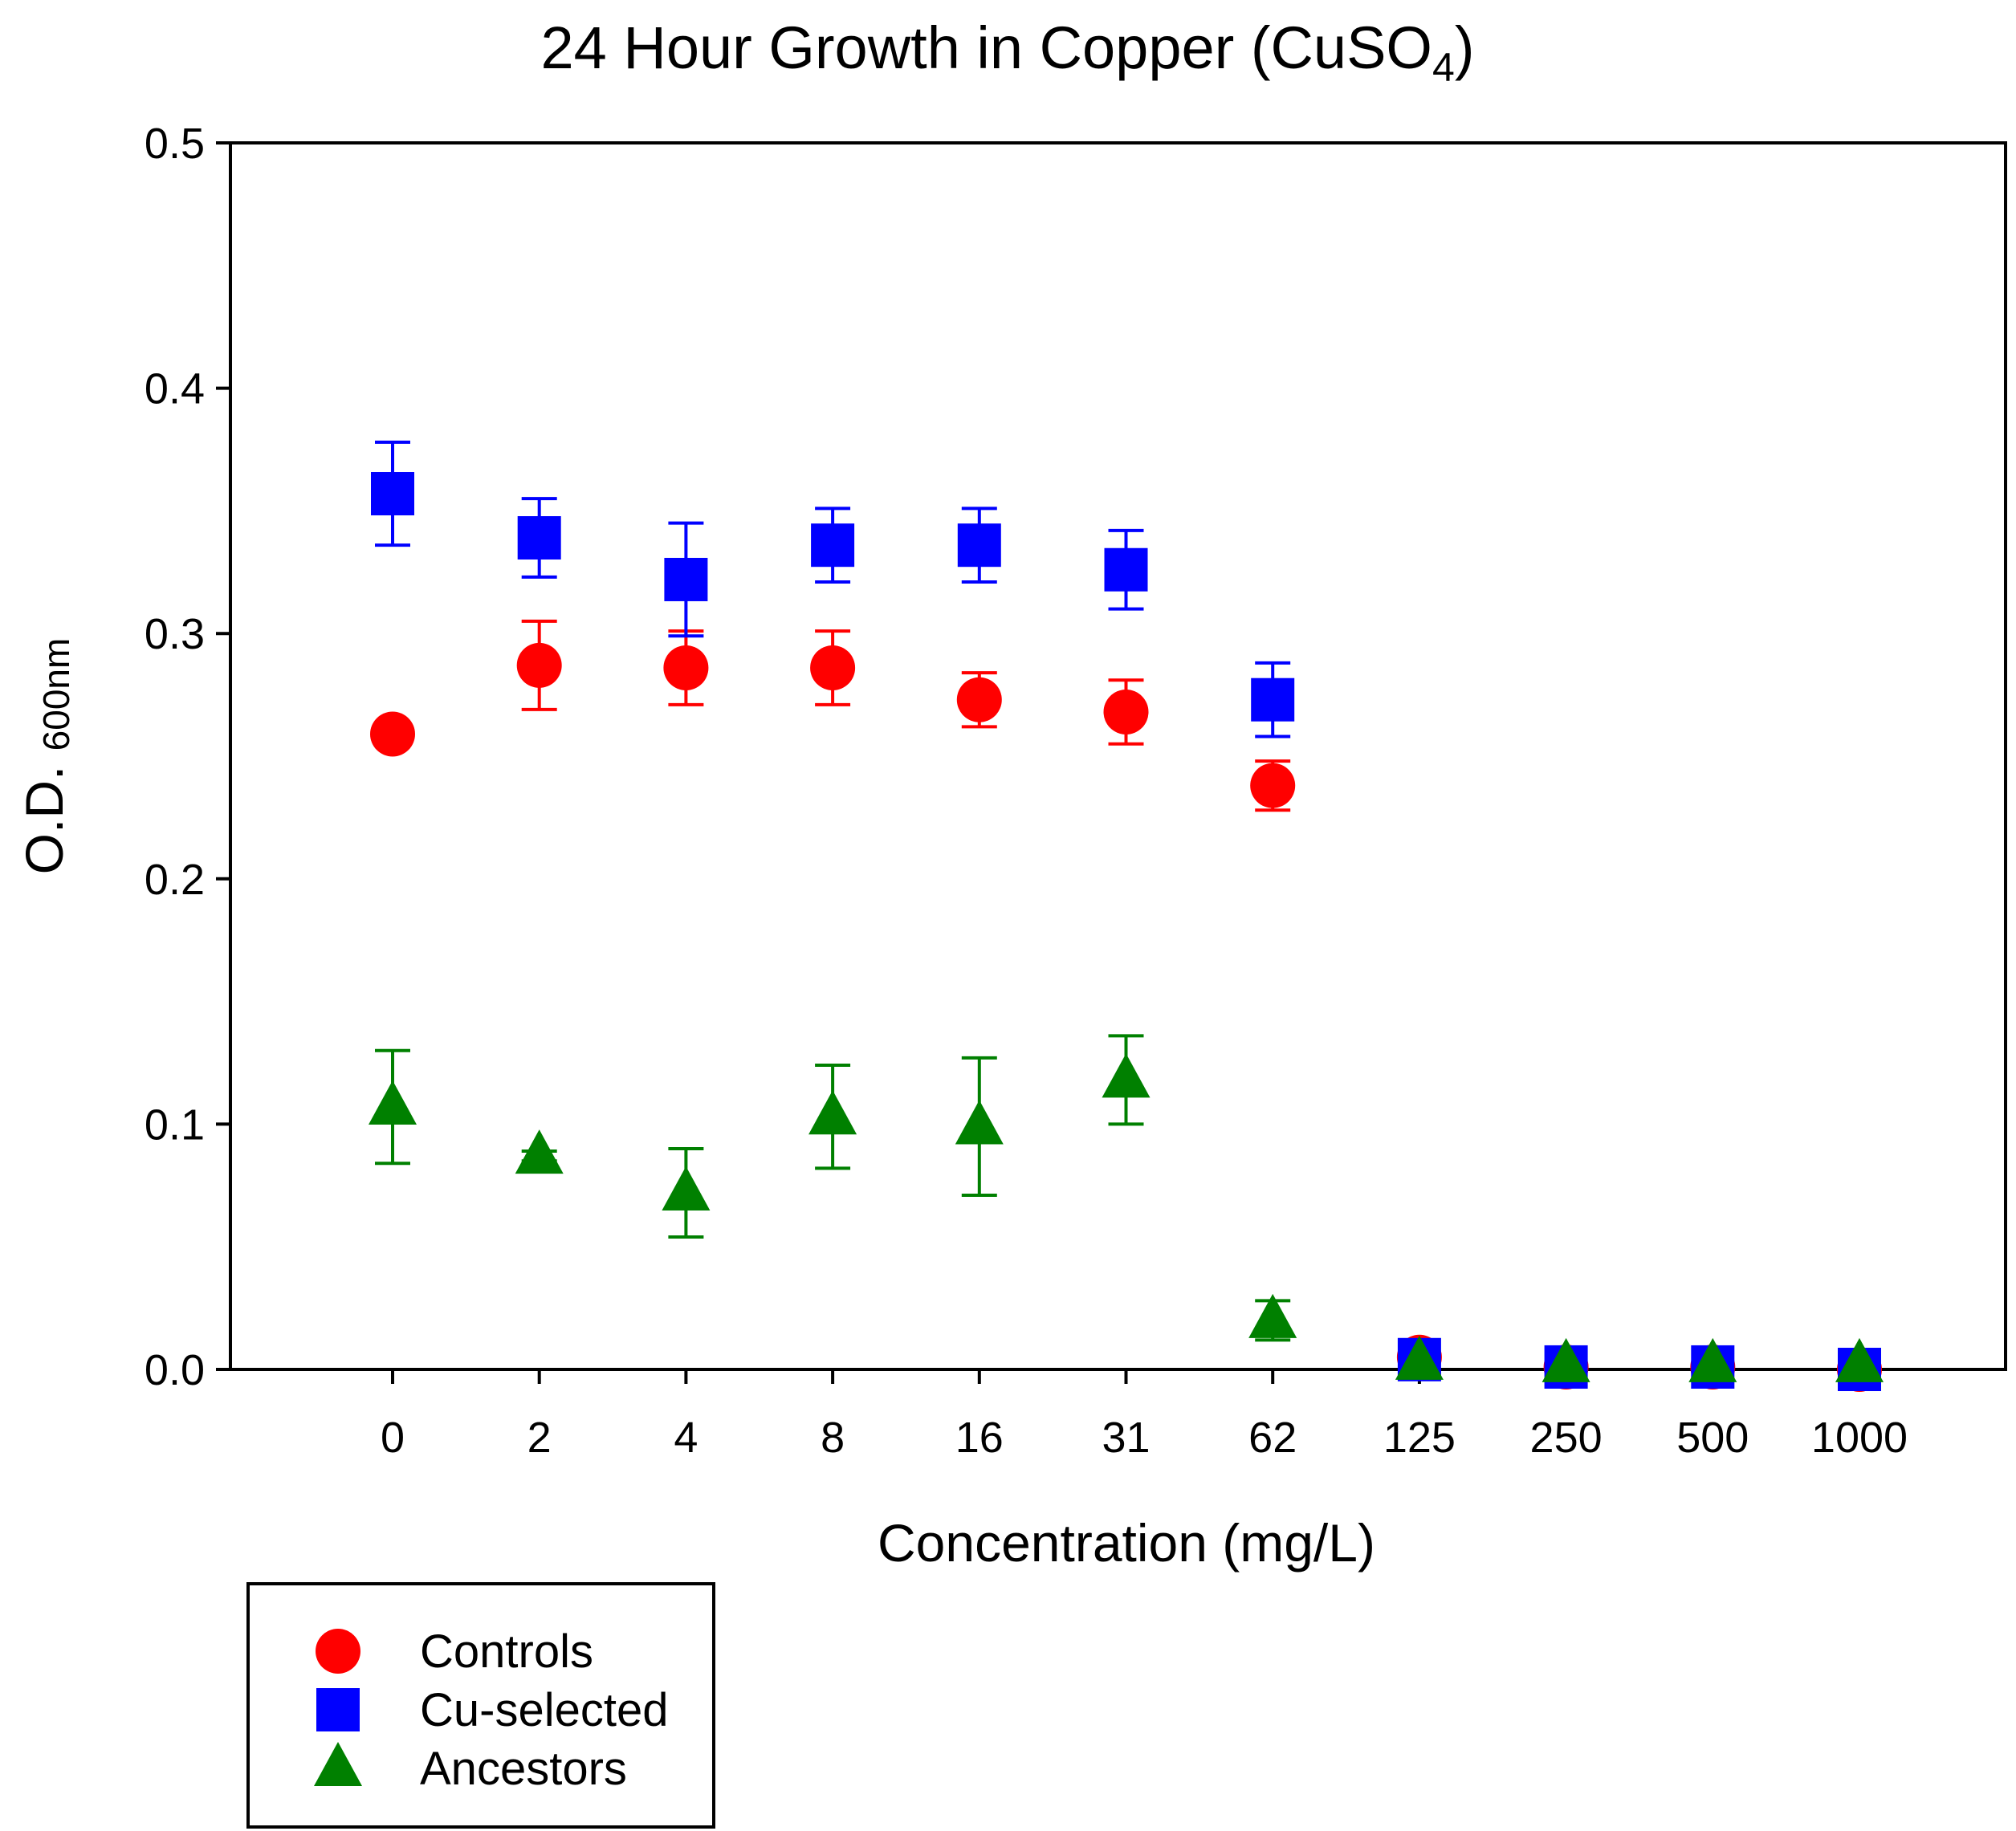 This screenshot has height=1831, width=2016. I want to click on x-tick-label: 4, so click(686, 1438).